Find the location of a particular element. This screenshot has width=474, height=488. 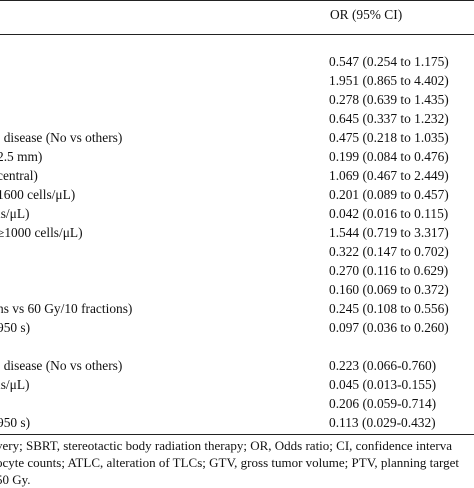

table-header: OR (95% CI) is located at coordinates (237, 17).